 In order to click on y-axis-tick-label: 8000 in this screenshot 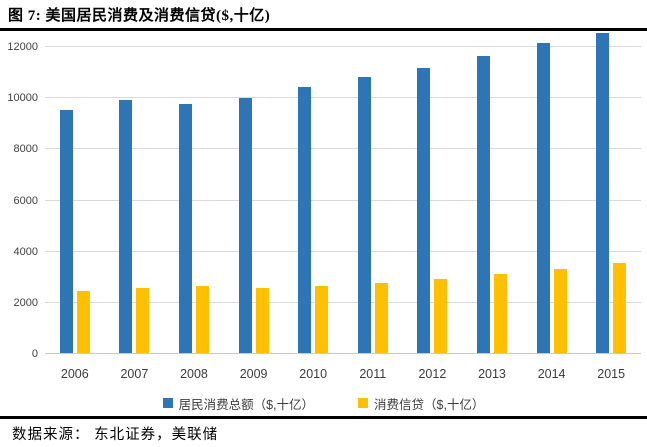, I will do `click(25, 149)`.